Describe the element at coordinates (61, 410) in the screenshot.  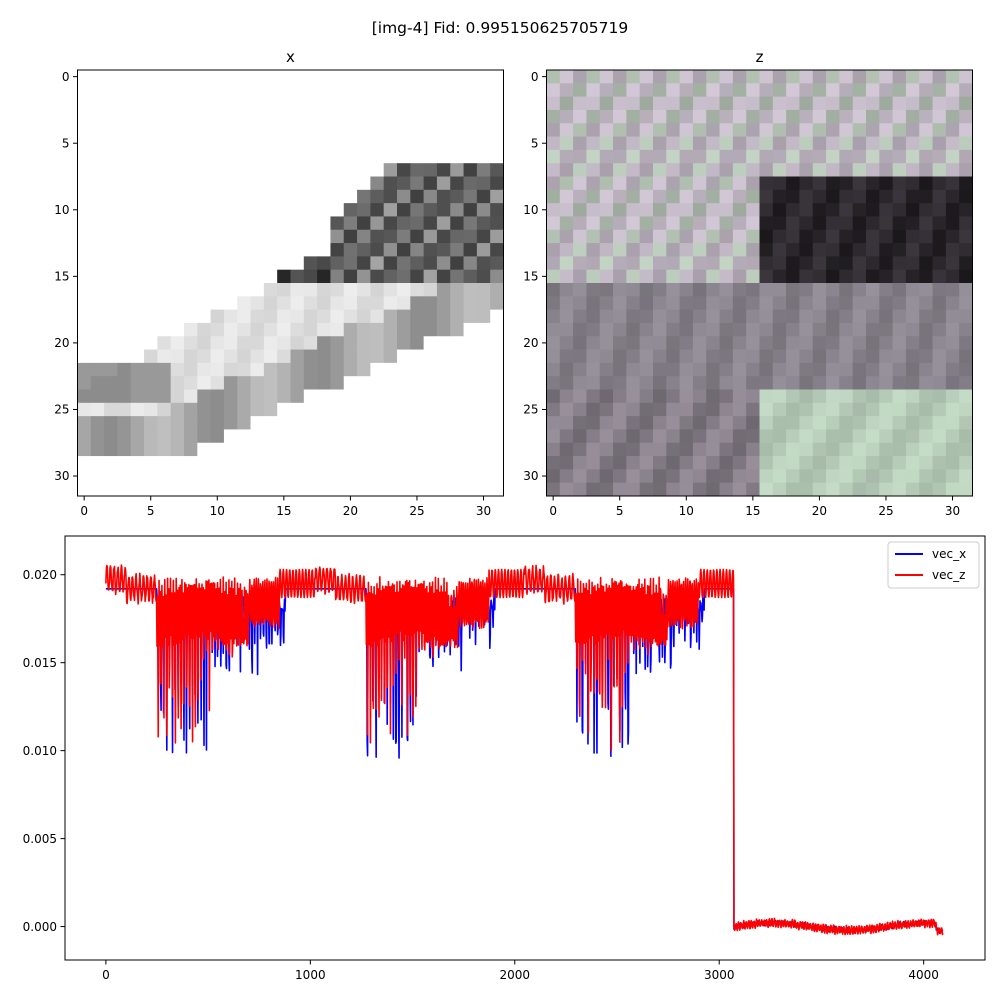
I see `y-tick-label: 25` at that location.